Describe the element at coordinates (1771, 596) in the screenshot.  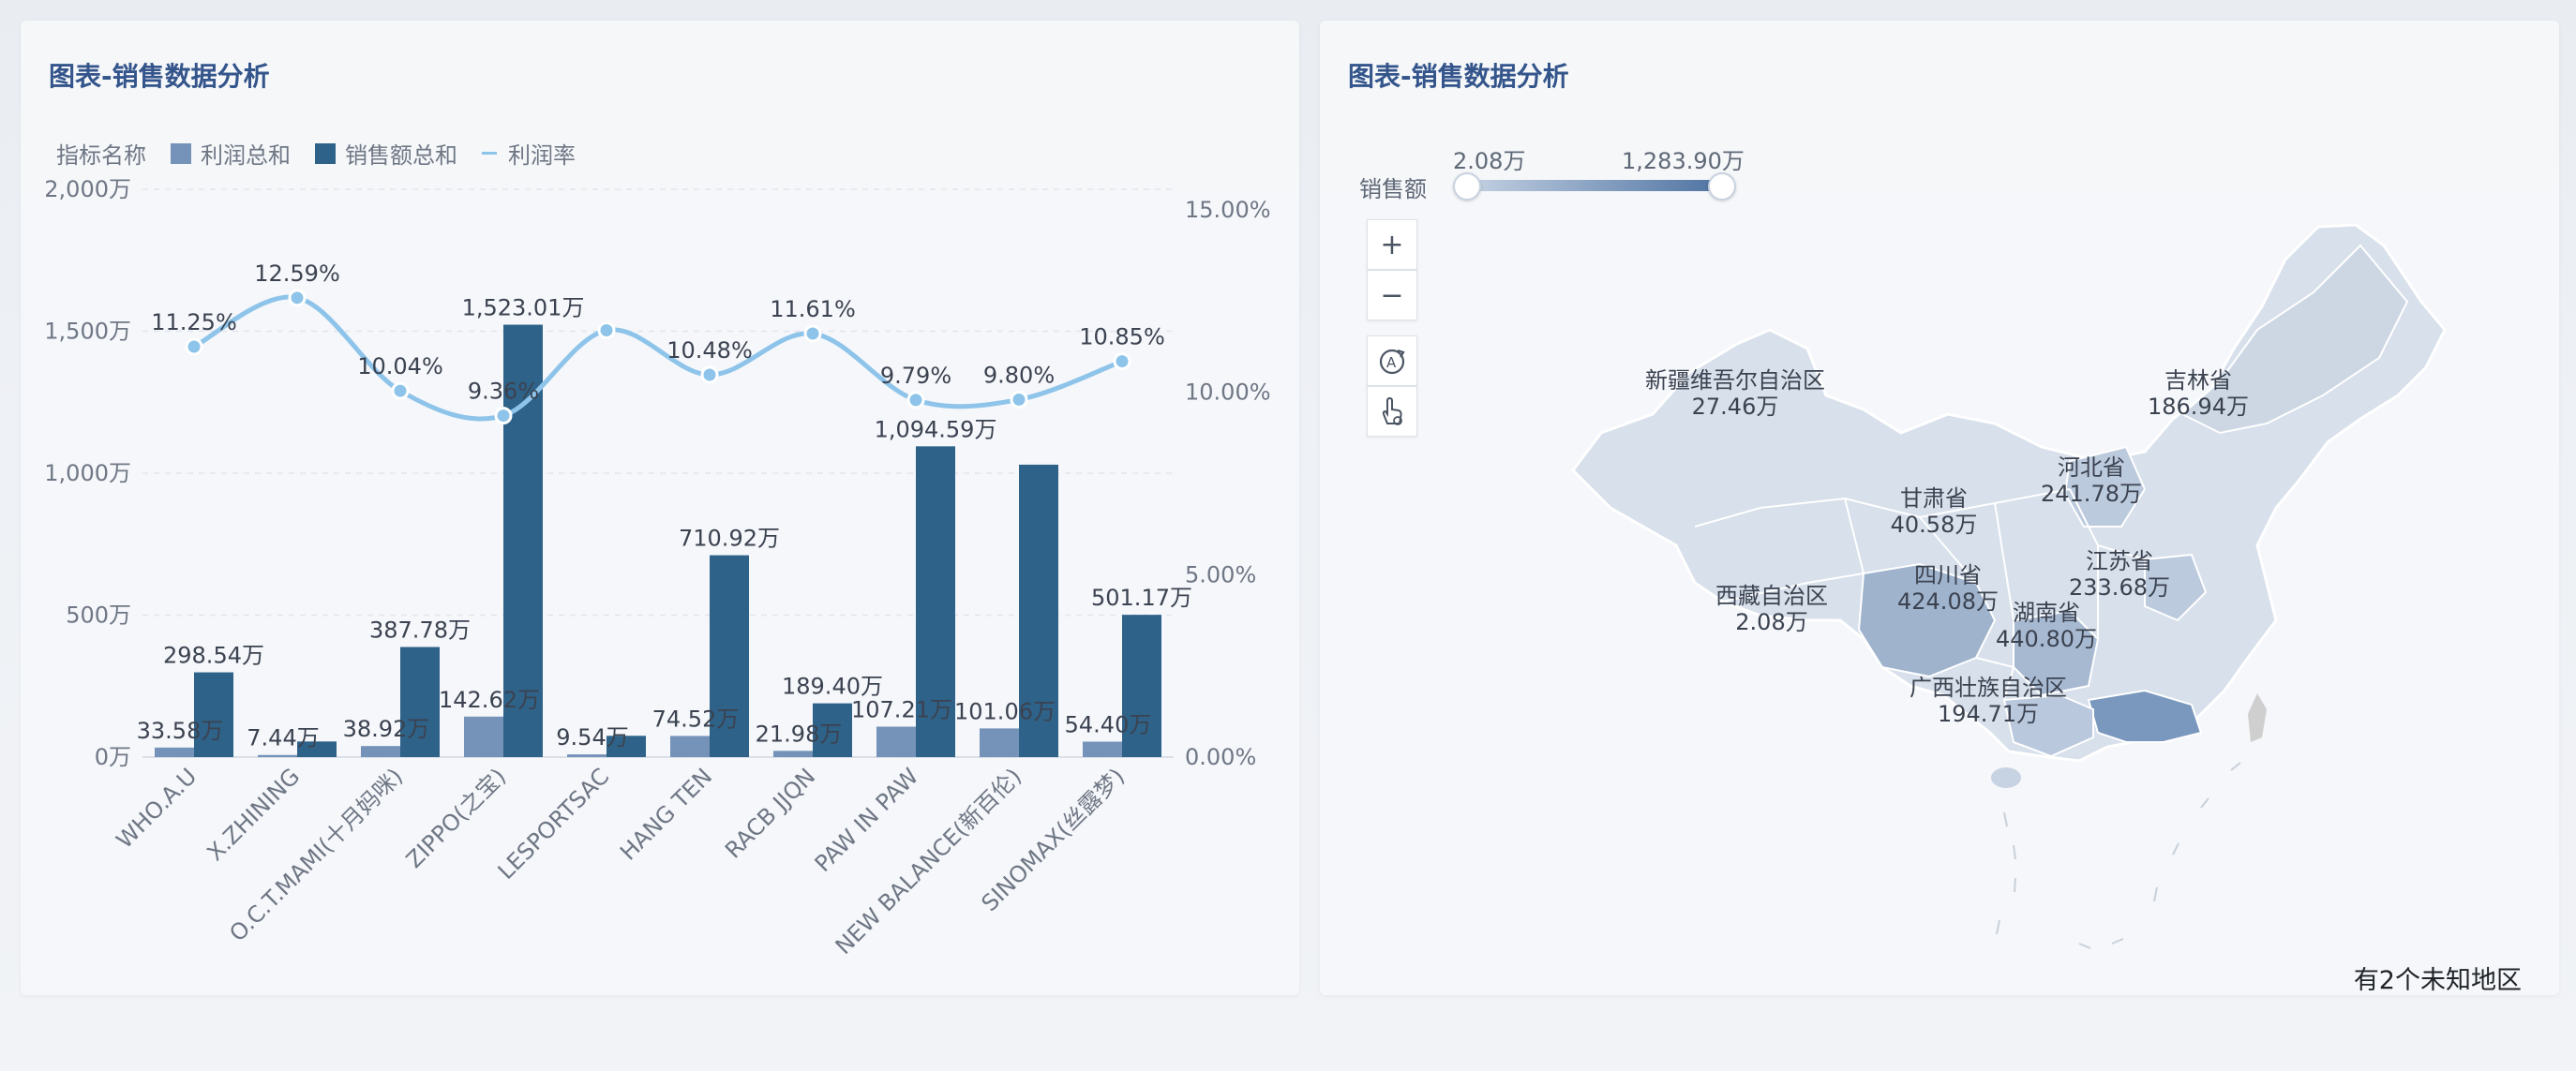
I see `region-name-label: 西藏自治区` at that location.